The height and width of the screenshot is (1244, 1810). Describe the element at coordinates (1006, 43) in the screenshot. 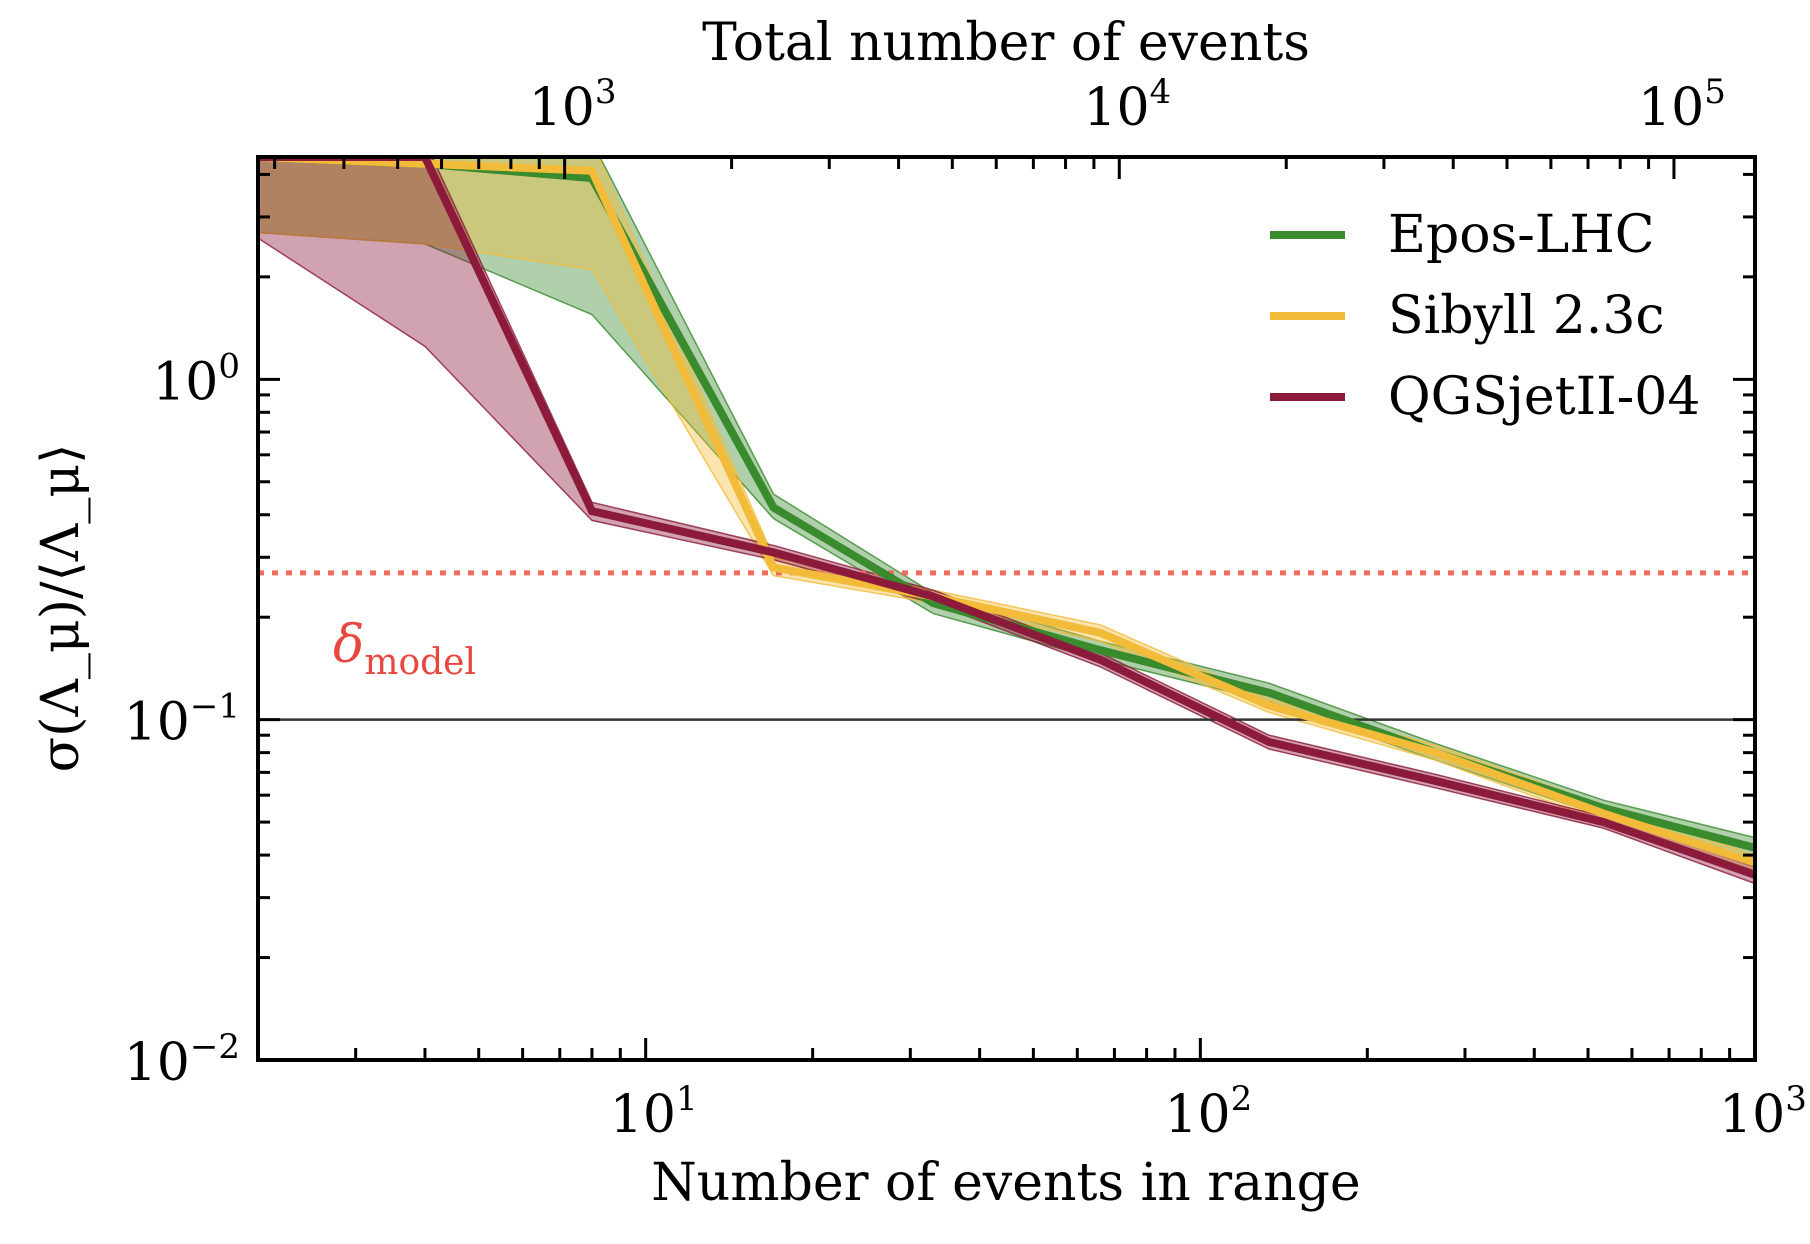

I see `top-axis-title: Total number of events` at that location.